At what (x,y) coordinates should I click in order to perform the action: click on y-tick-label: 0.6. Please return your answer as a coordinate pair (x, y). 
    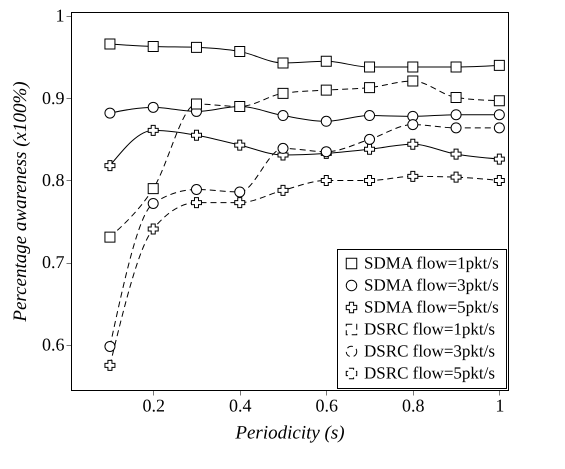
    Looking at the image, I should click on (53, 344).